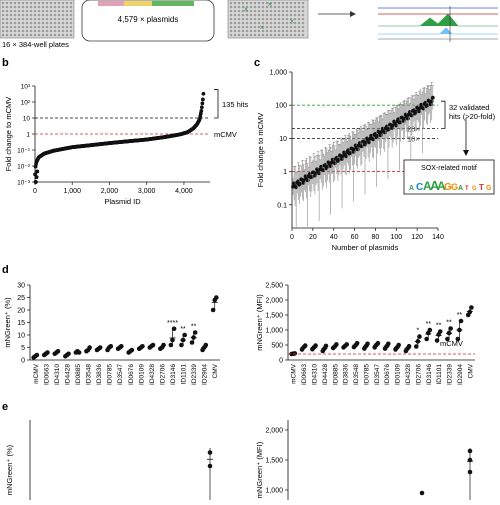 The height and width of the screenshot is (505, 500). Describe the element at coordinates (489, 188) in the screenshot. I see `motif-letter: G` at that location.